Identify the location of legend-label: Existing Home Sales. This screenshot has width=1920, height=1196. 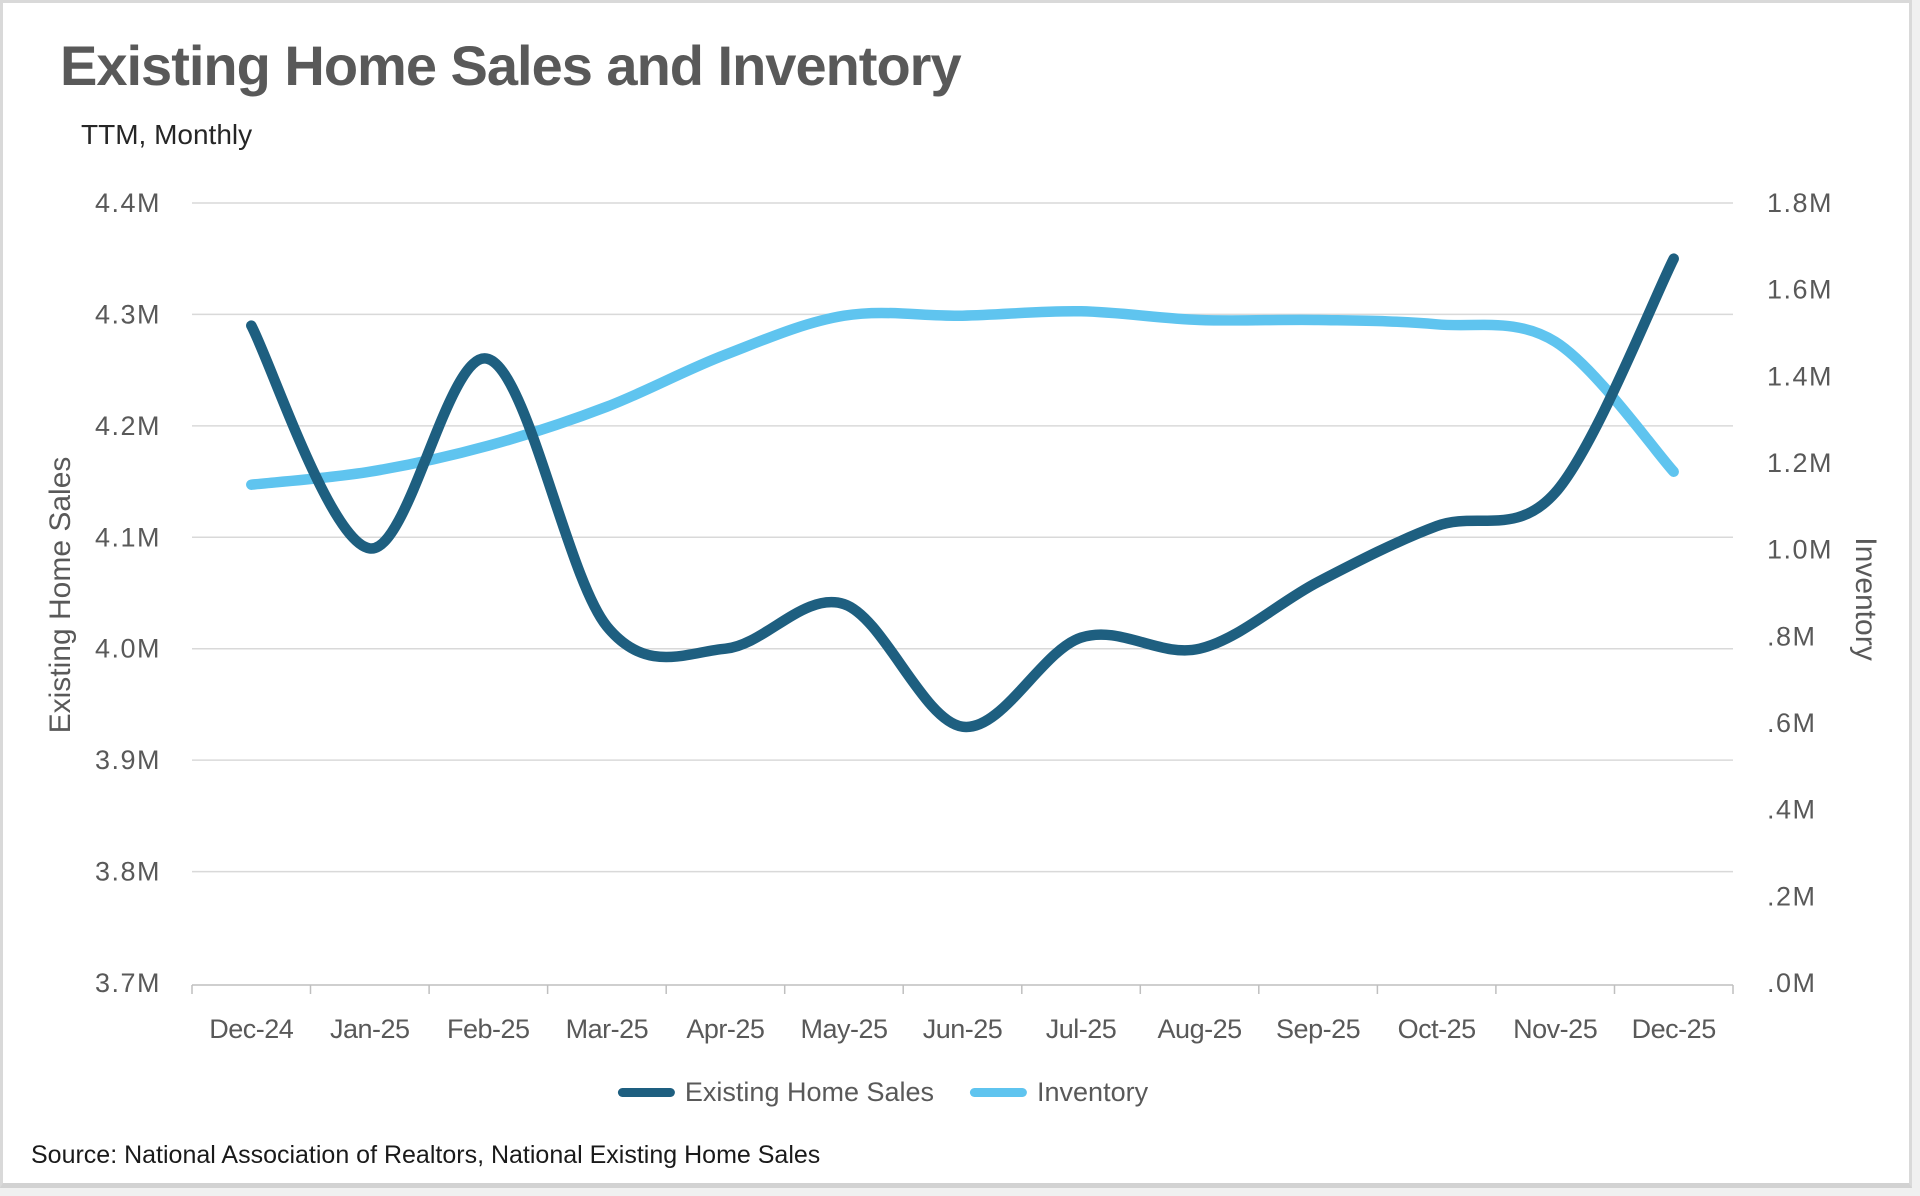
(809, 1092).